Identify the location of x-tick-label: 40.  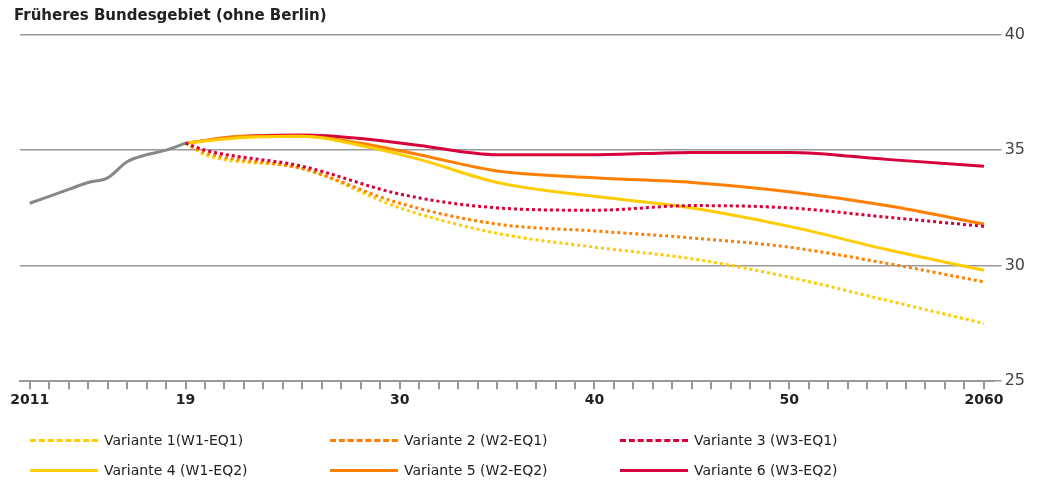
(594, 399).